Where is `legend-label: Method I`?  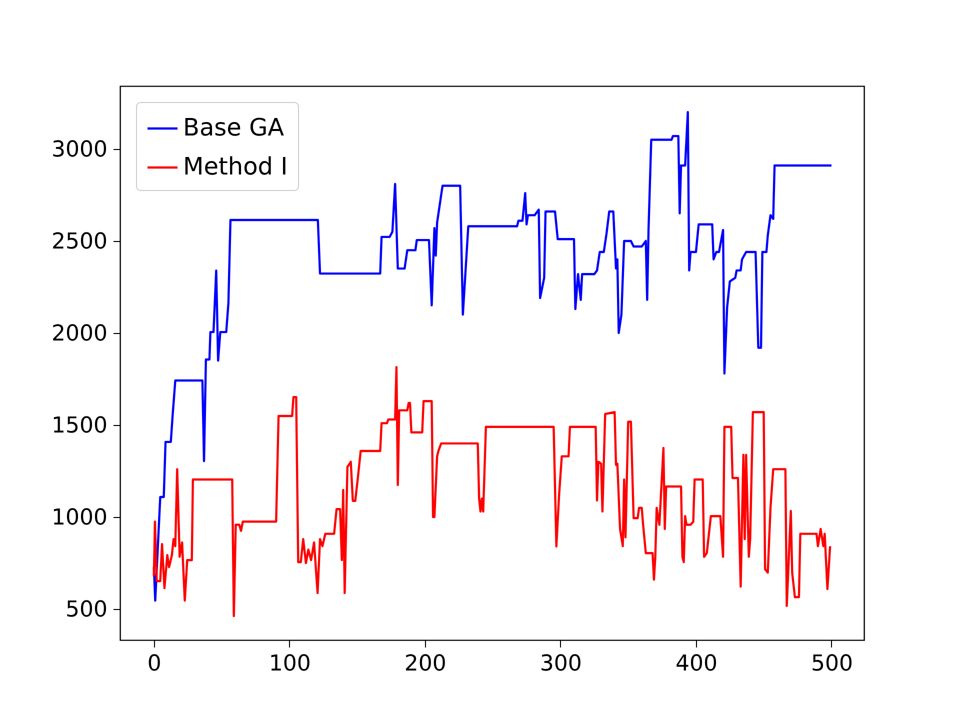 legend-label: Method I is located at coordinates (235, 166).